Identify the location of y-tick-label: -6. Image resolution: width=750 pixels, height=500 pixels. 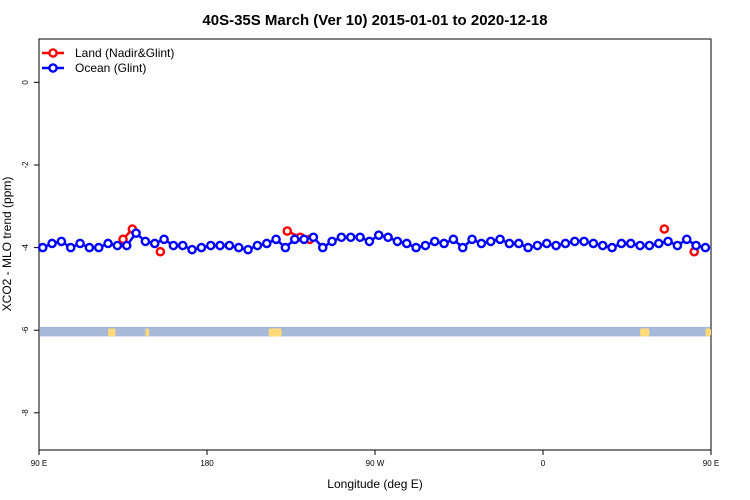
(25, 330).